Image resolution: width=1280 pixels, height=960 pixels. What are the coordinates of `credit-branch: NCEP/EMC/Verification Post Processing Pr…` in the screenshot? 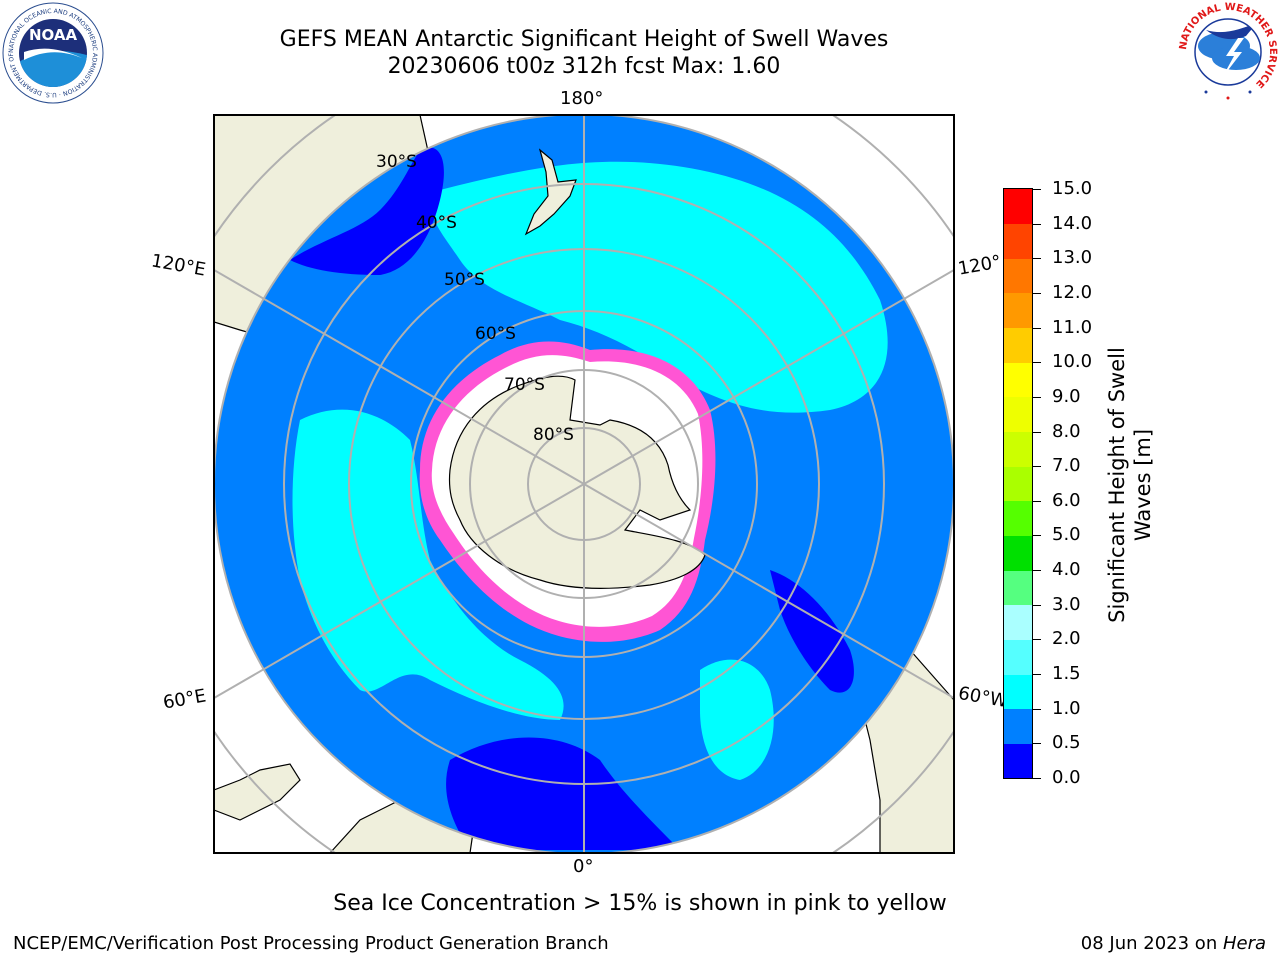 It's located at (311, 943).